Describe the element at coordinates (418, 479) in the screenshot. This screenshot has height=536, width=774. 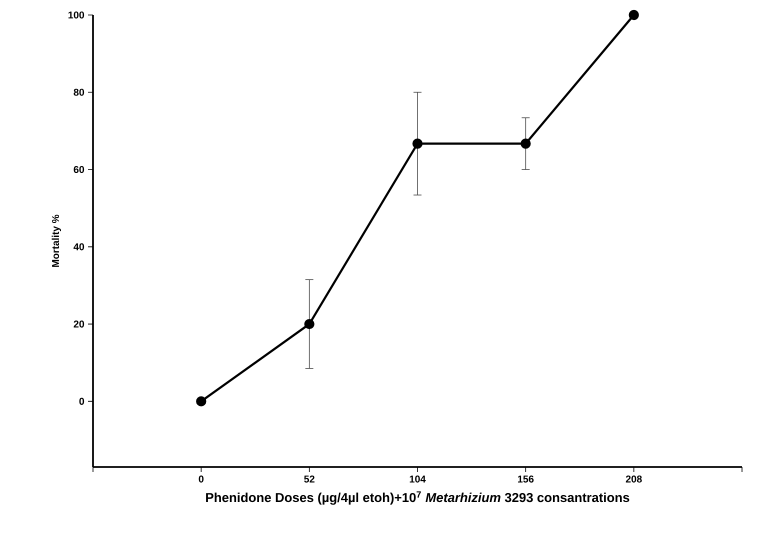
I see `x-tick-label: 104` at that location.